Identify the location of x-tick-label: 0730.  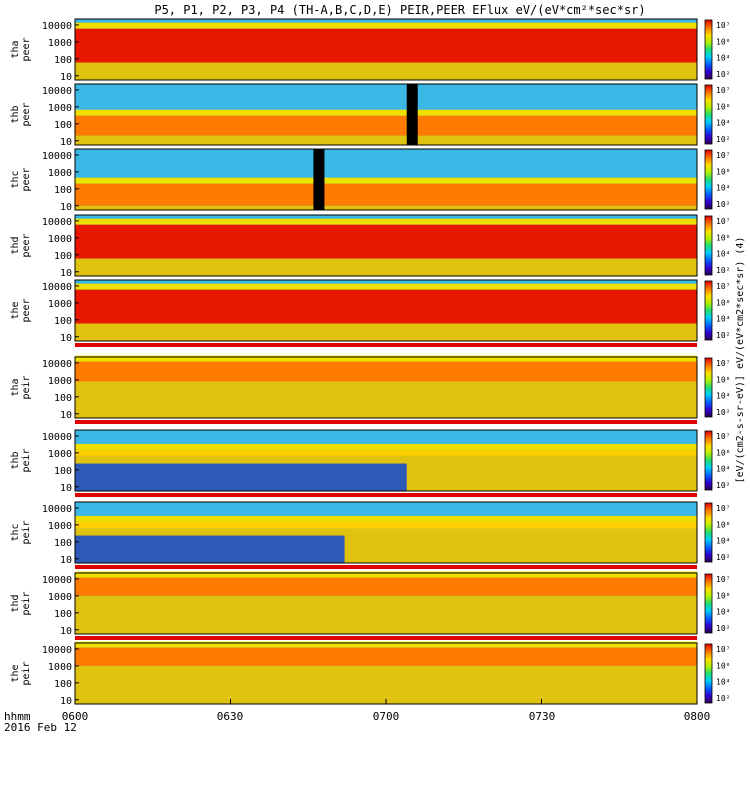
(542, 716).